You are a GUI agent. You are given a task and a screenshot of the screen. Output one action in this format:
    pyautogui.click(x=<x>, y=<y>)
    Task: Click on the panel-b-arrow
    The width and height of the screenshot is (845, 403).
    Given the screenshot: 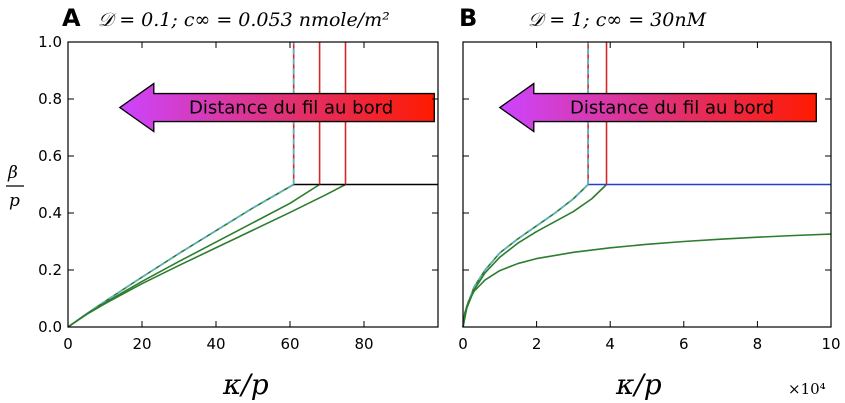 What is the action you would take?
    pyautogui.click(x=657, y=107)
    